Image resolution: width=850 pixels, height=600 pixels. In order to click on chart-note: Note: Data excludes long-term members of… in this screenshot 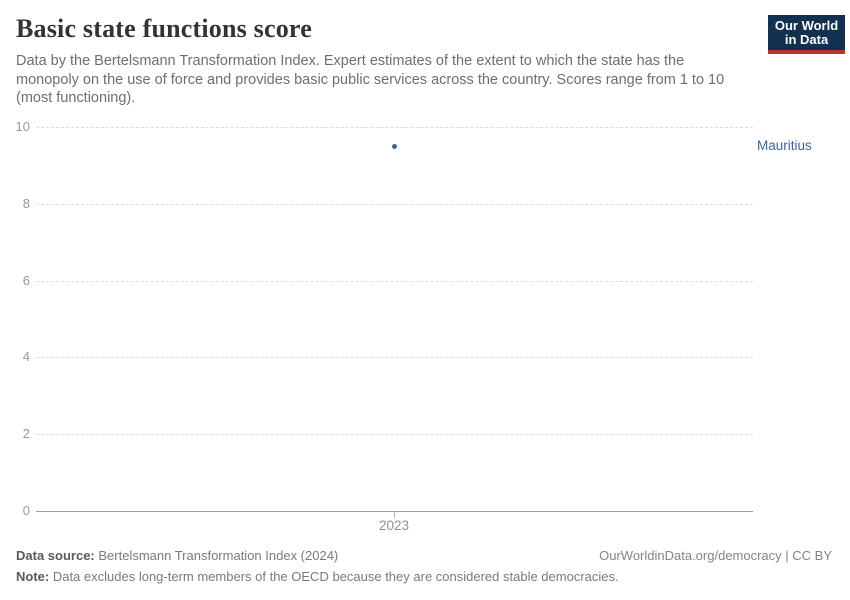, I will do `click(424, 576)`.